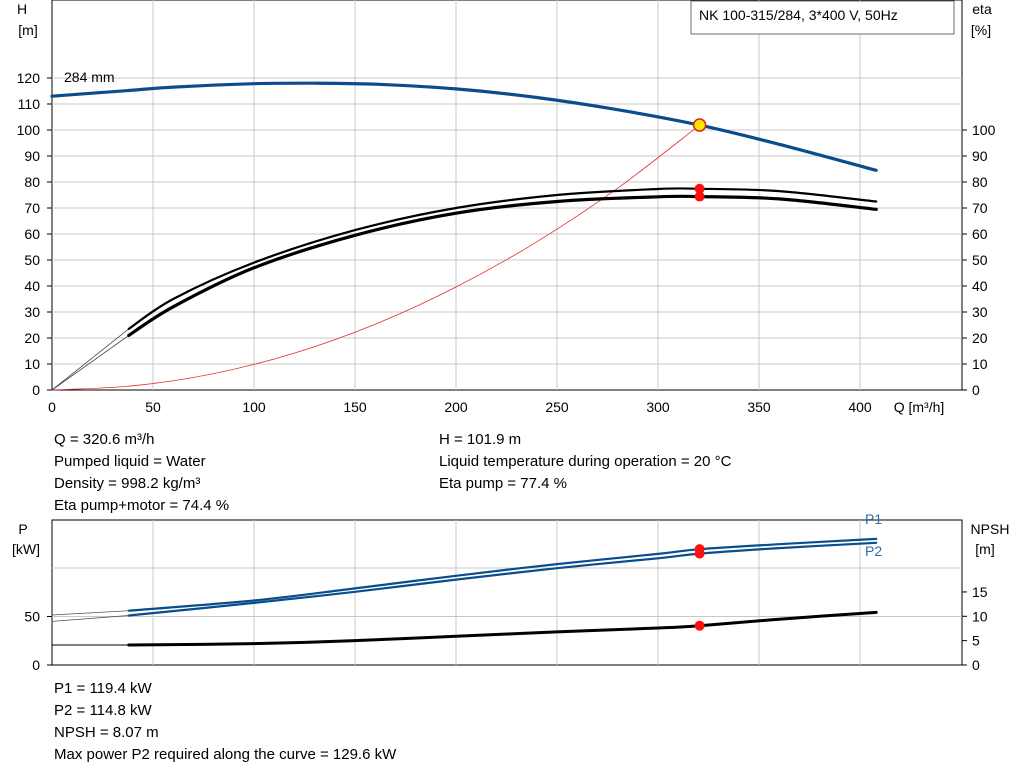 This screenshot has width=1024, height=781. What do you see at coordinates (456, 407) in the screenshot?
I see `x-tick-label: 200` at bounding box center [456, 407].